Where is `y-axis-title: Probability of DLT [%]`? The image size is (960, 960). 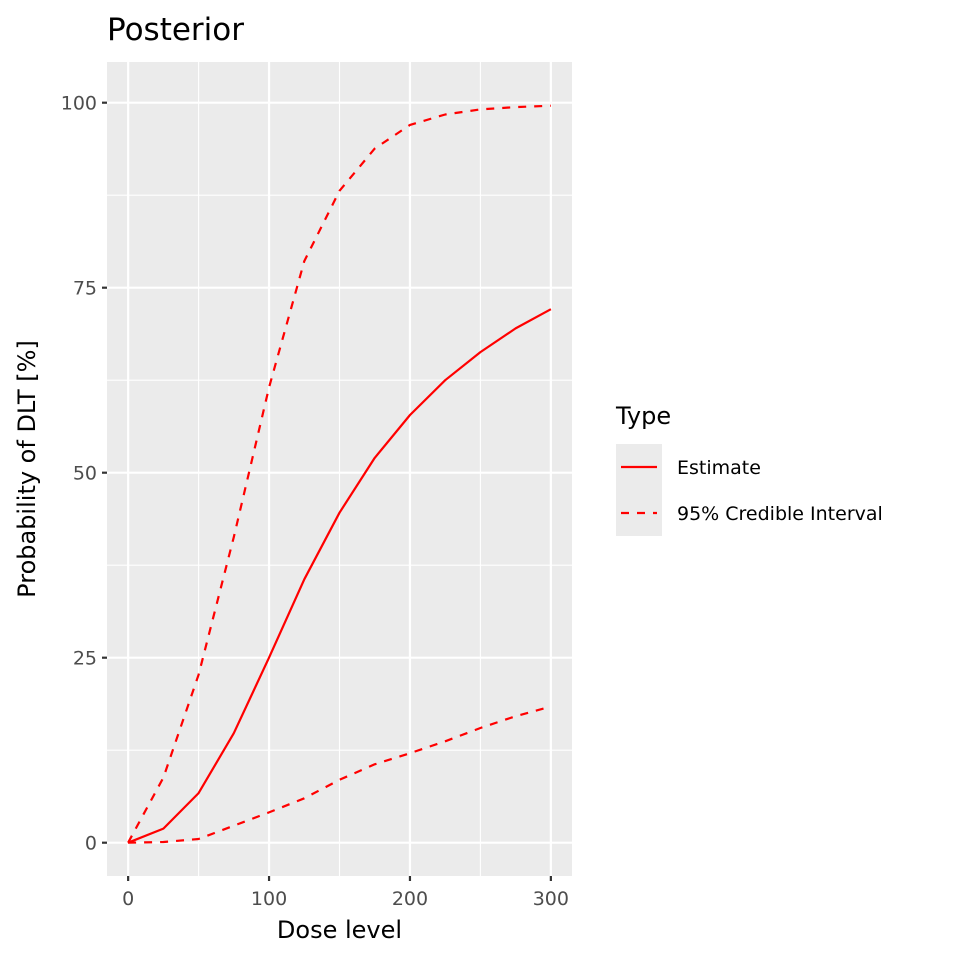
y-axis-title: Probability of DLT [%] is located at coordinates (27, 469).